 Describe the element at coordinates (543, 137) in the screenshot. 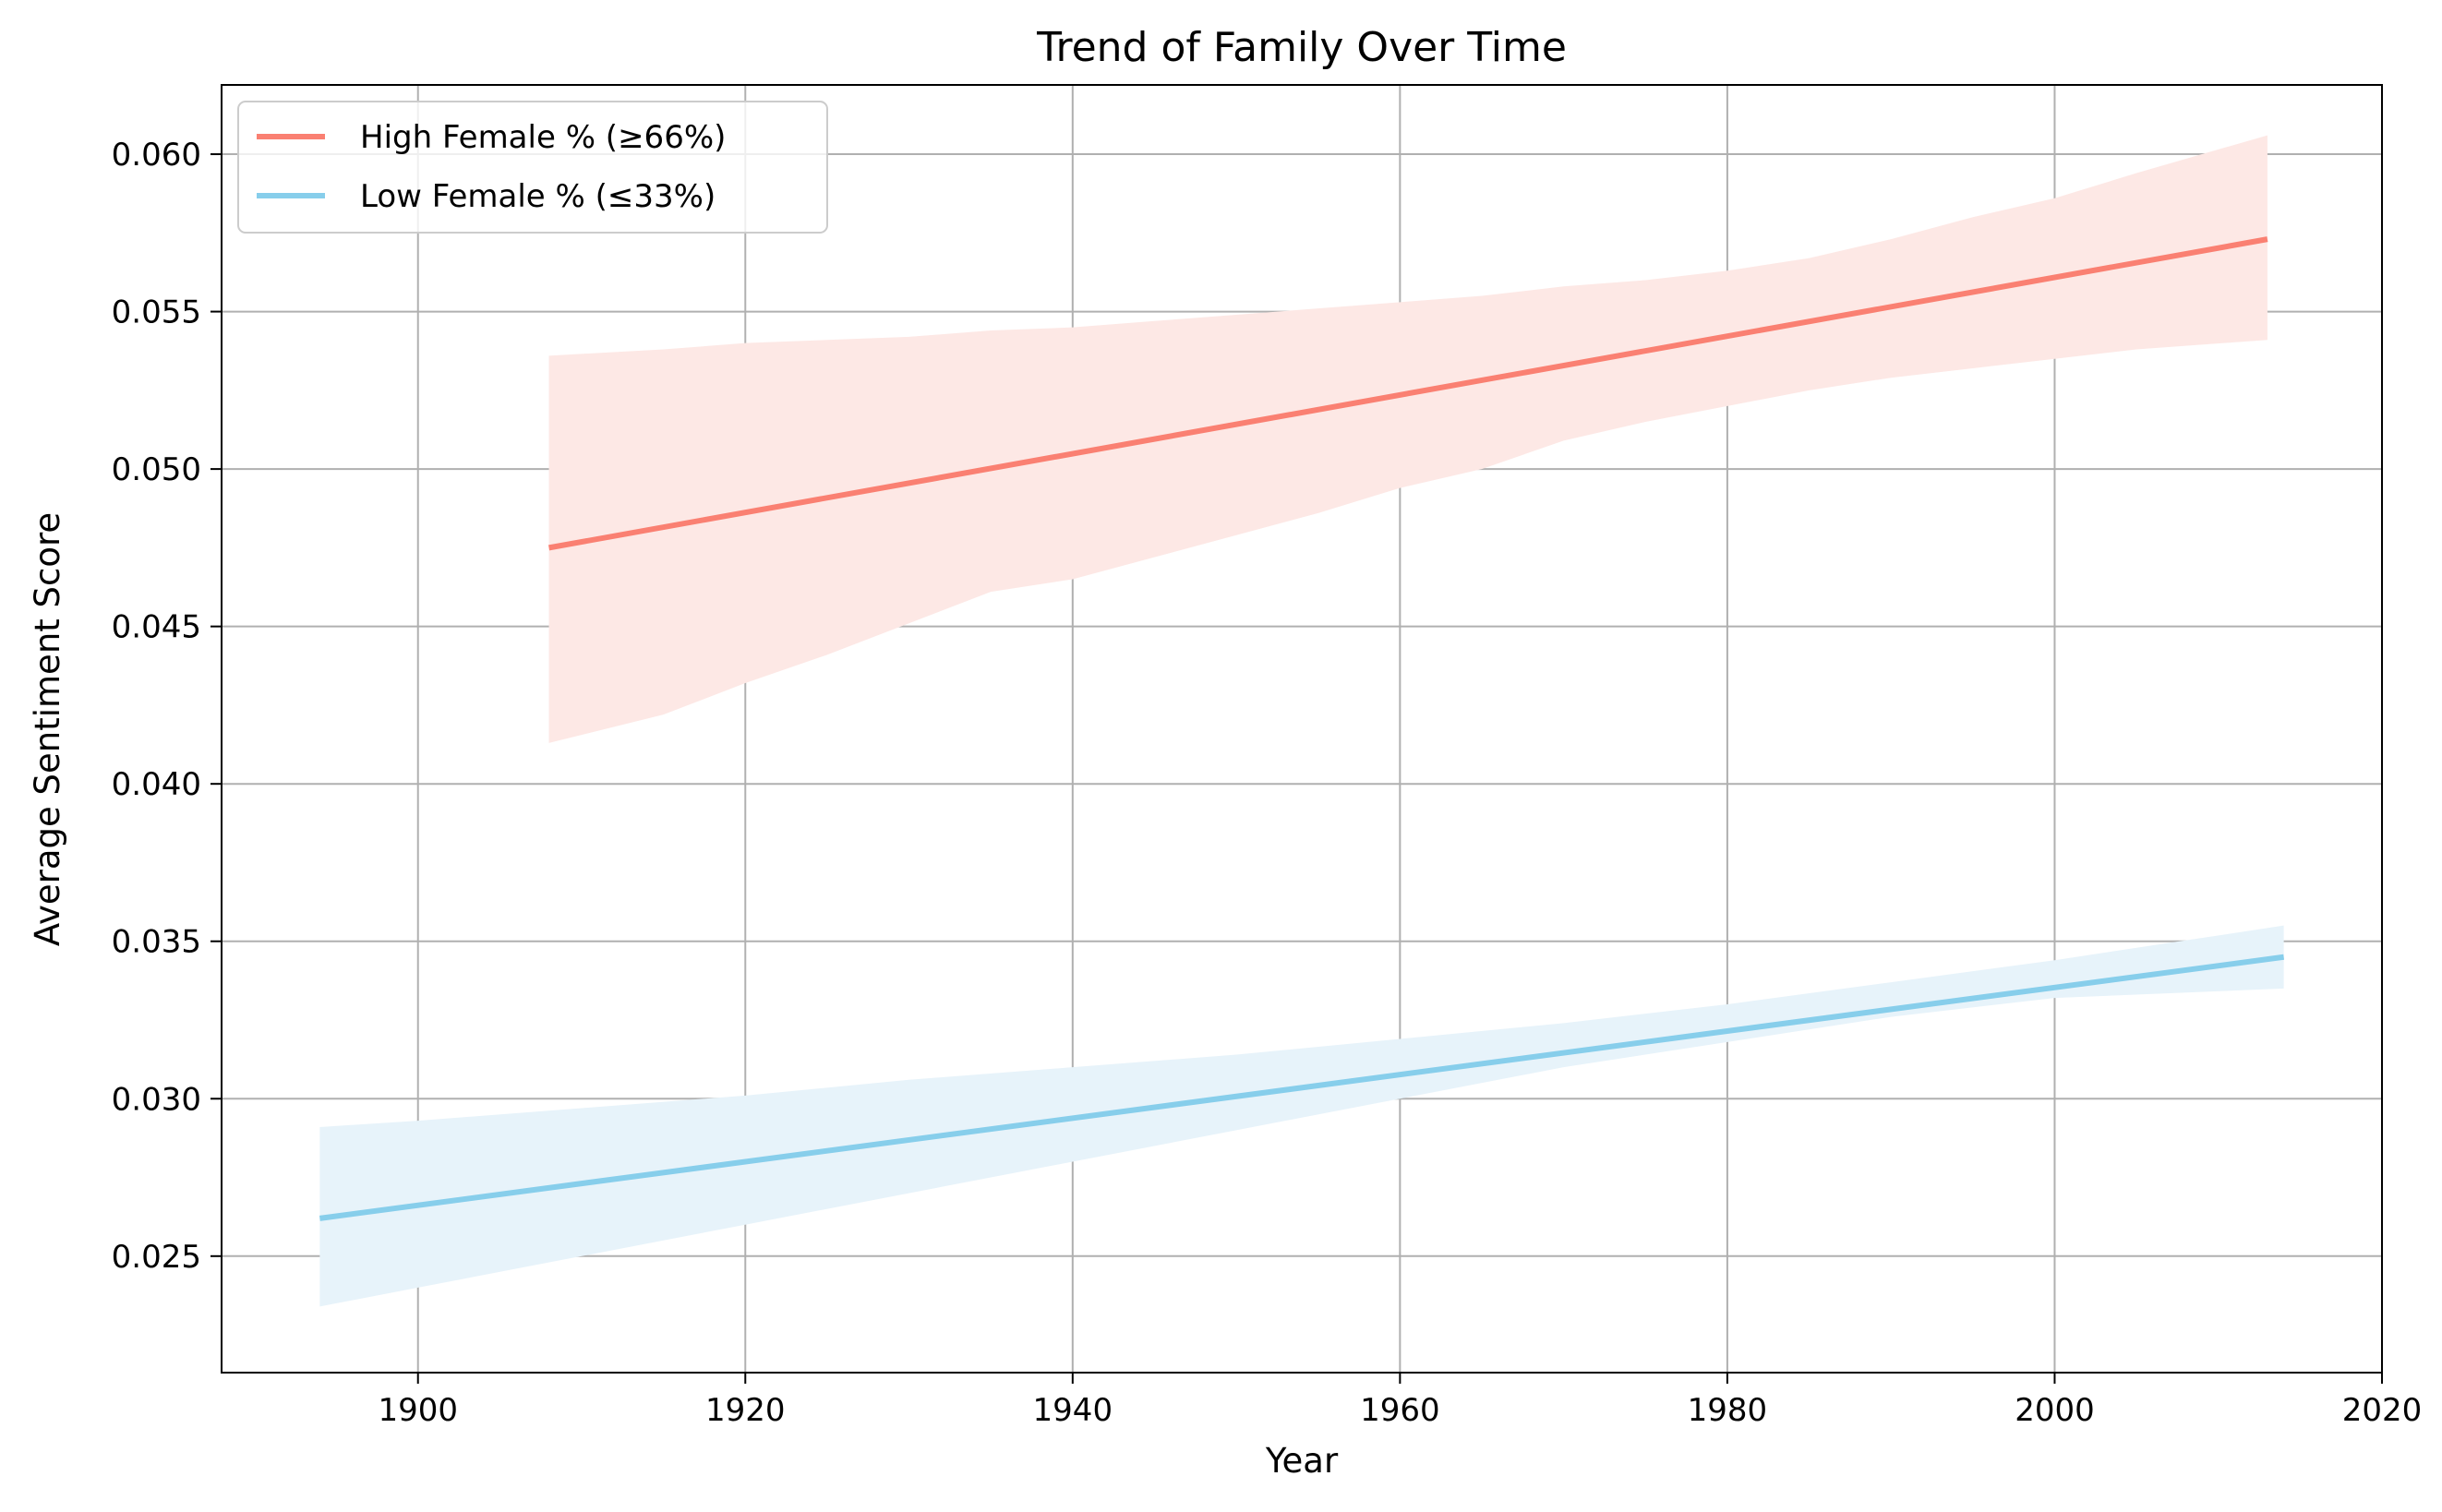

I see `legend-label-high: High Female % (≥66%)` at that location.